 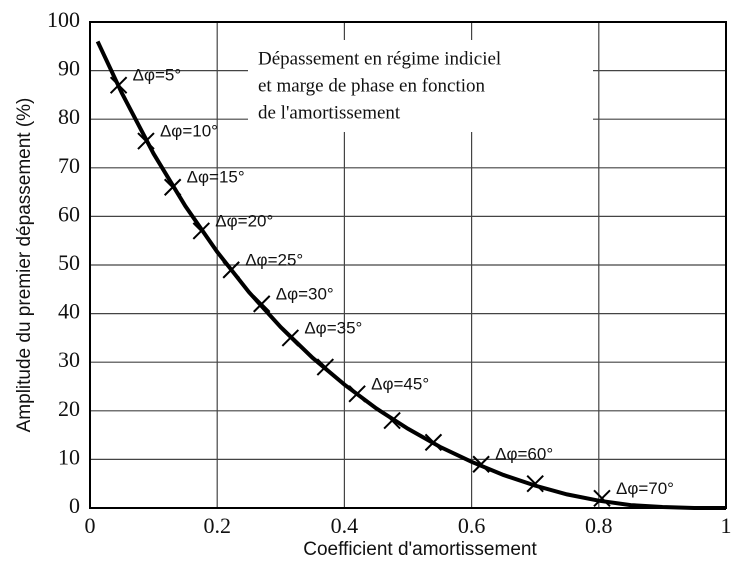 I want to click on y-tick-label: 40, so click(x=69, y=311).